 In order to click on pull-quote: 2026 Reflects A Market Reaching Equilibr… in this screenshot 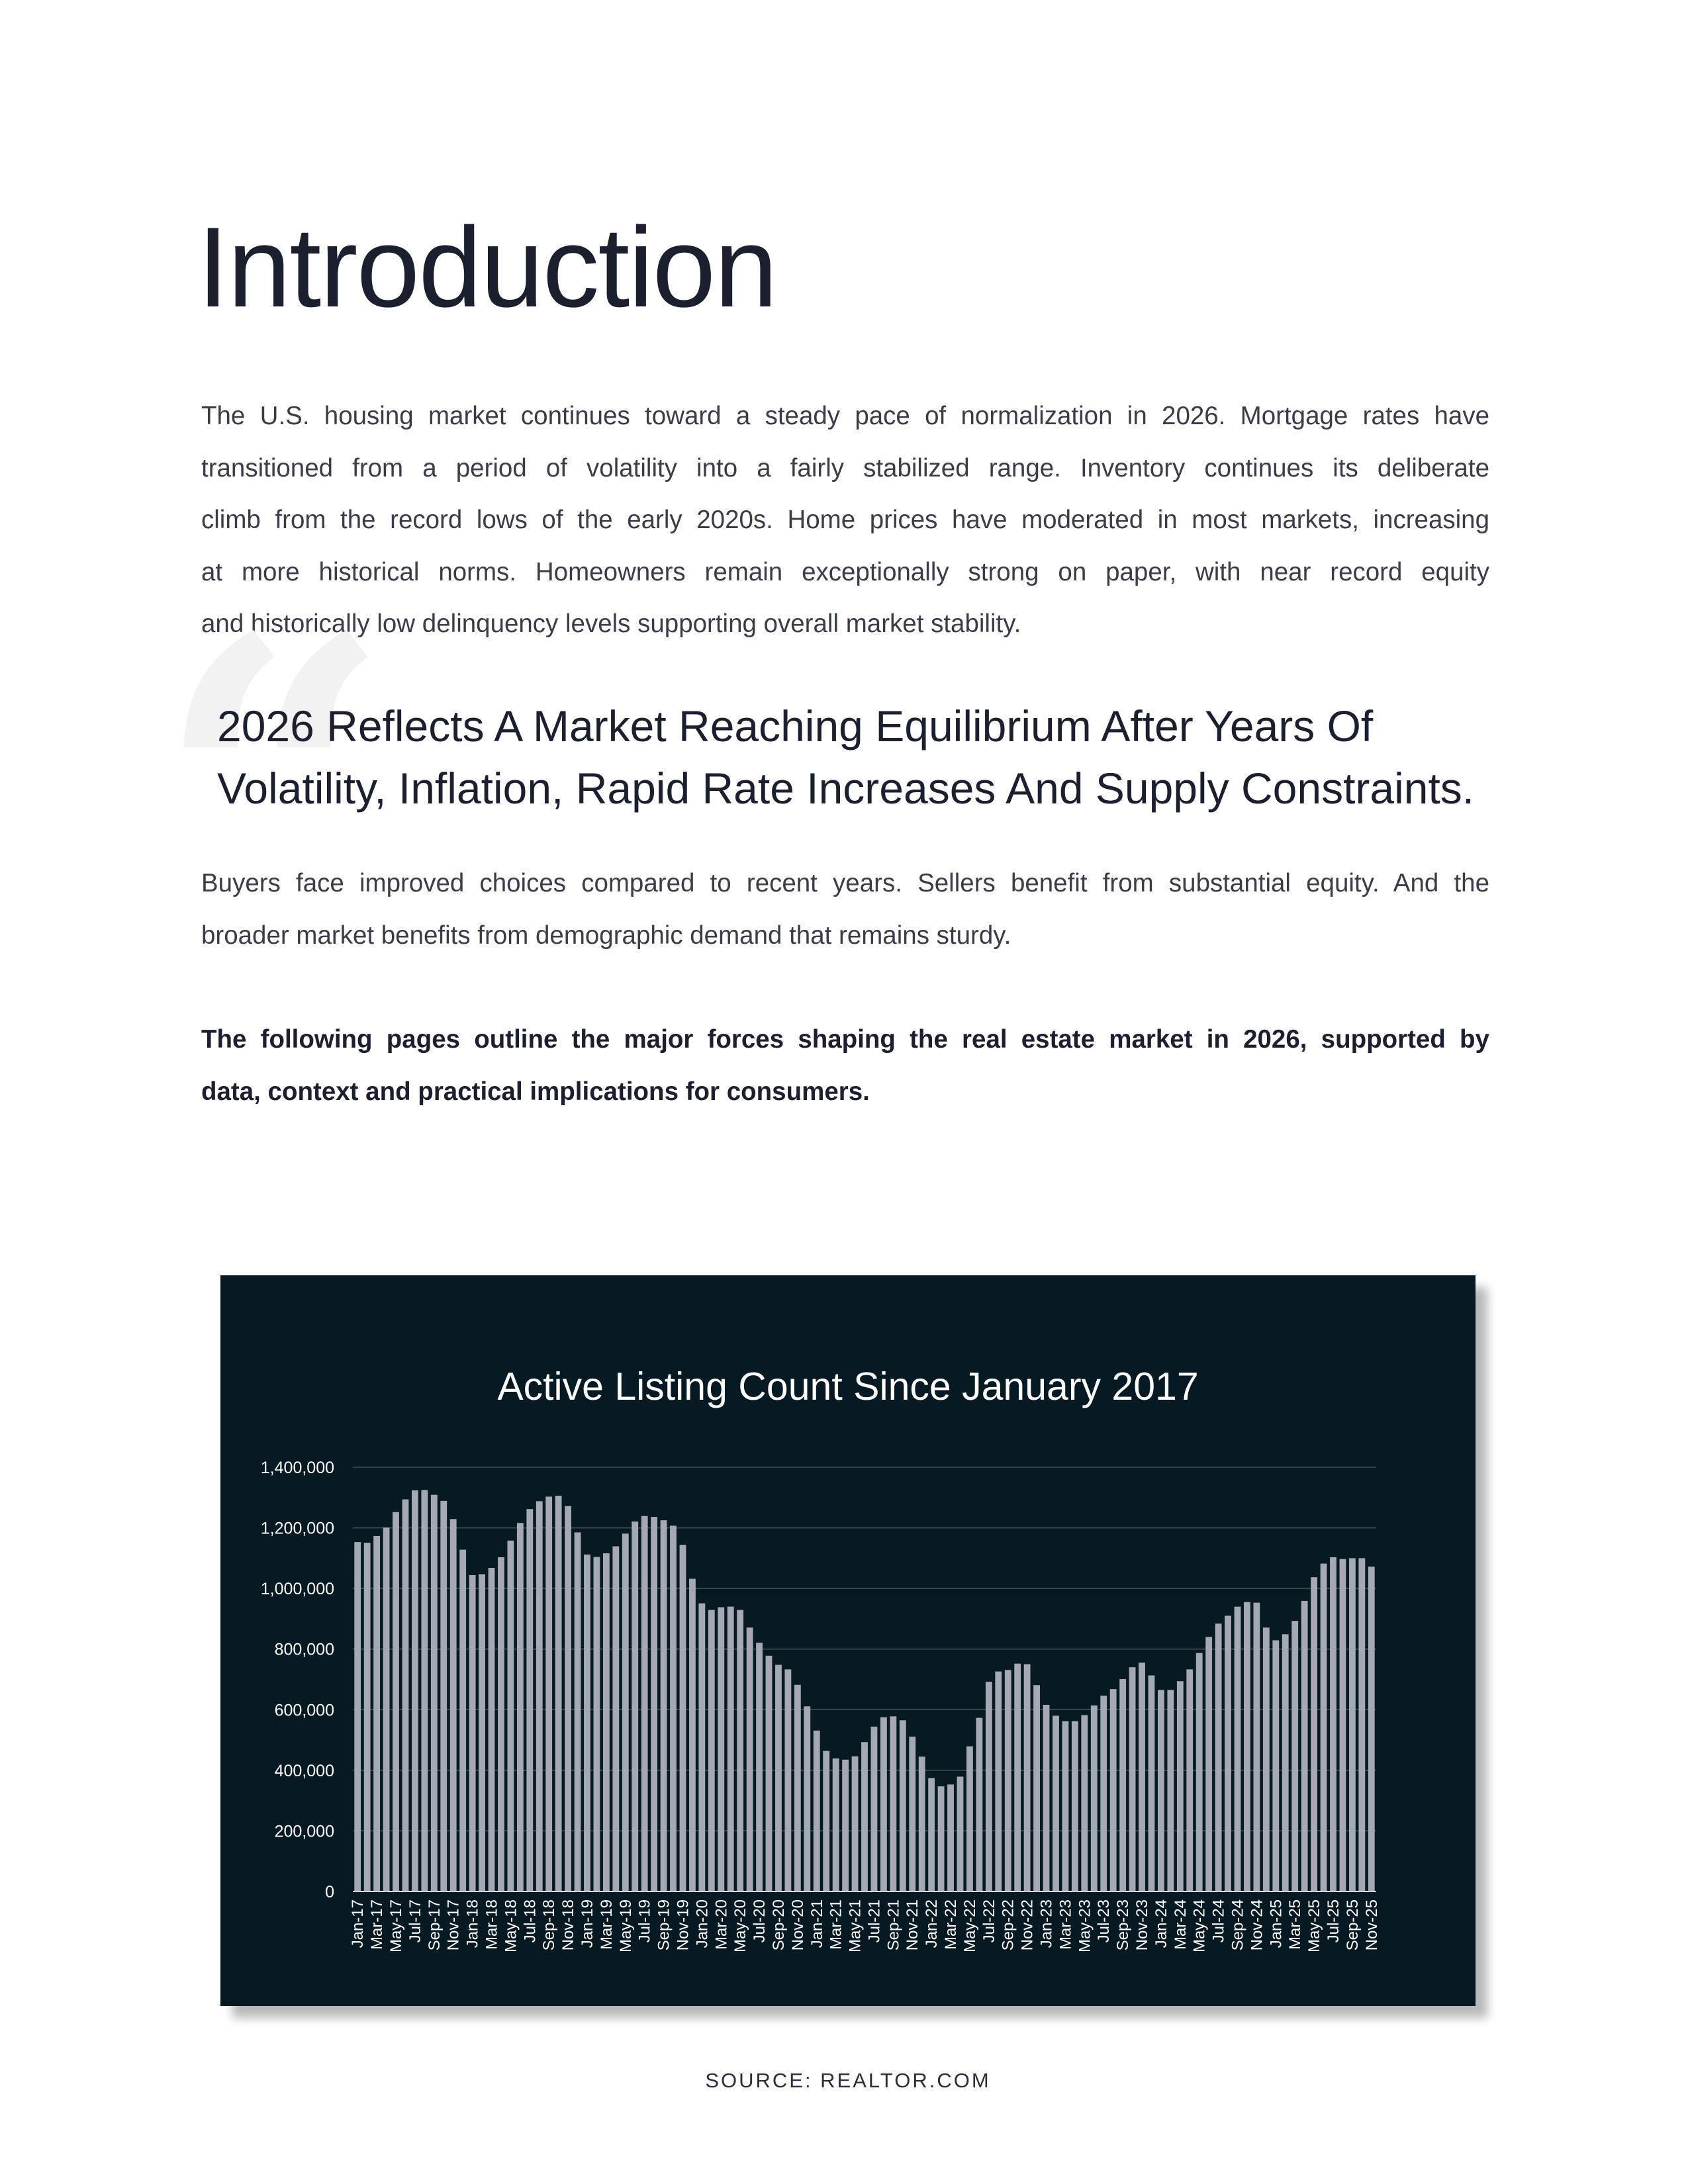, I will do `click(866, 757)`.